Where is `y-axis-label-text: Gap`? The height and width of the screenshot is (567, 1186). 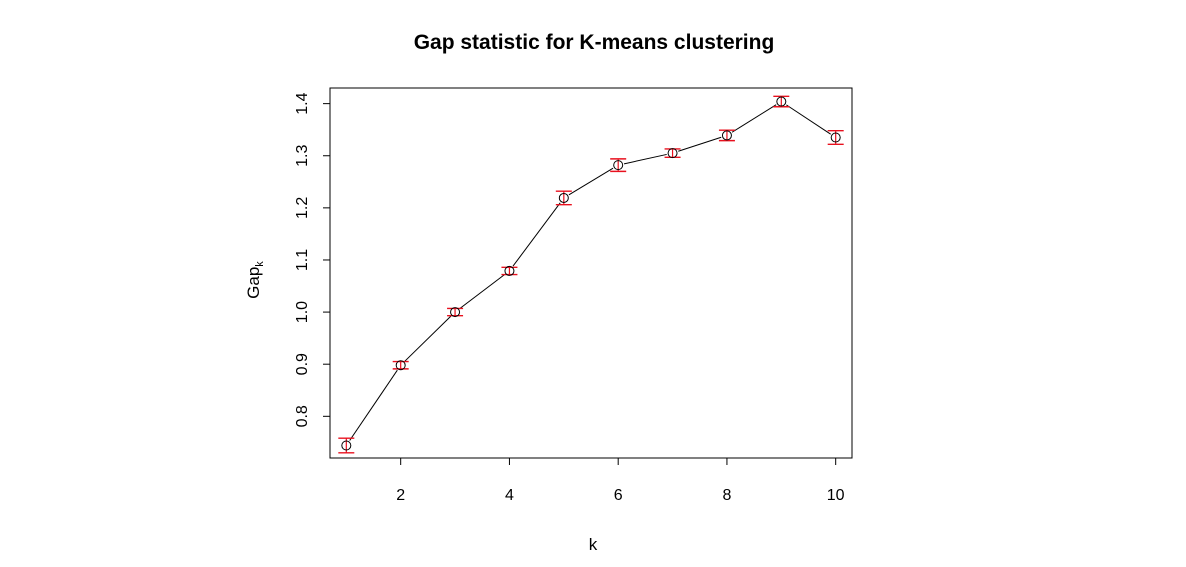 y-axis-label-text: Gap is located at coordinates (253, 283).